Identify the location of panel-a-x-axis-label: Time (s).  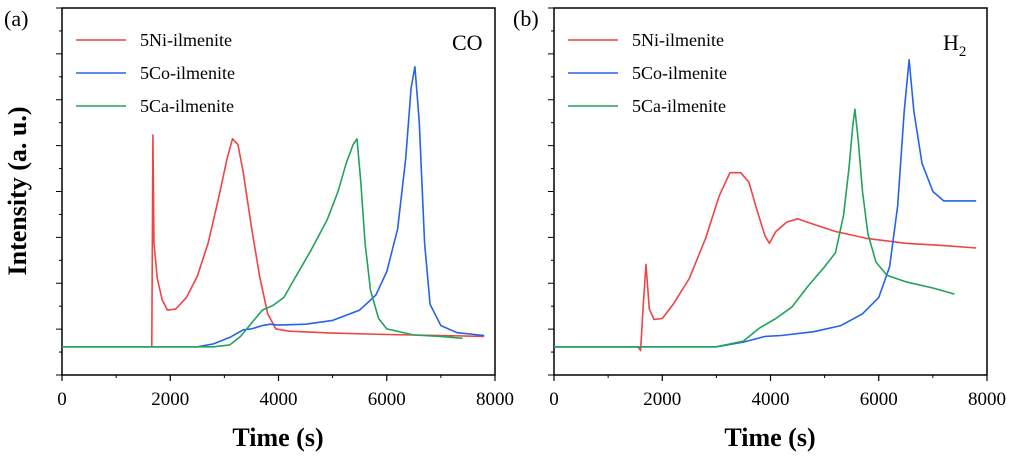
(277, 437).